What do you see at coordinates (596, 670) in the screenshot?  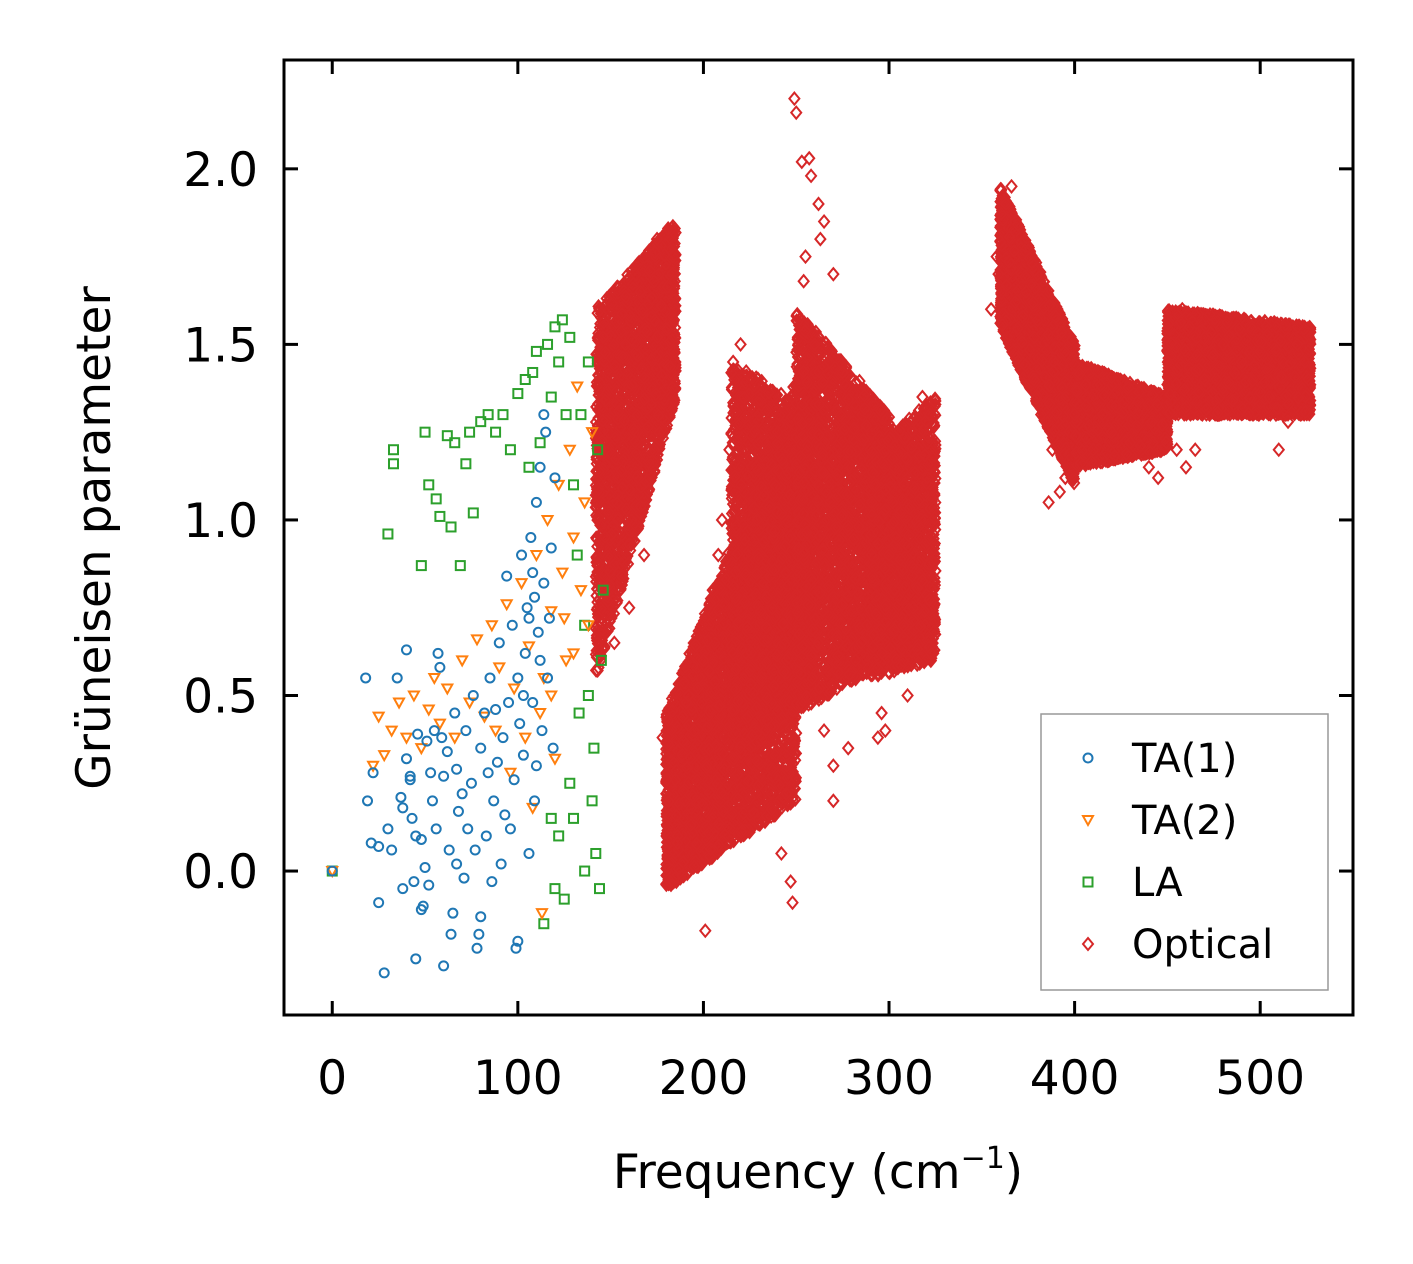 I see `optical-cluster-point` at bounding box center [596, 670].